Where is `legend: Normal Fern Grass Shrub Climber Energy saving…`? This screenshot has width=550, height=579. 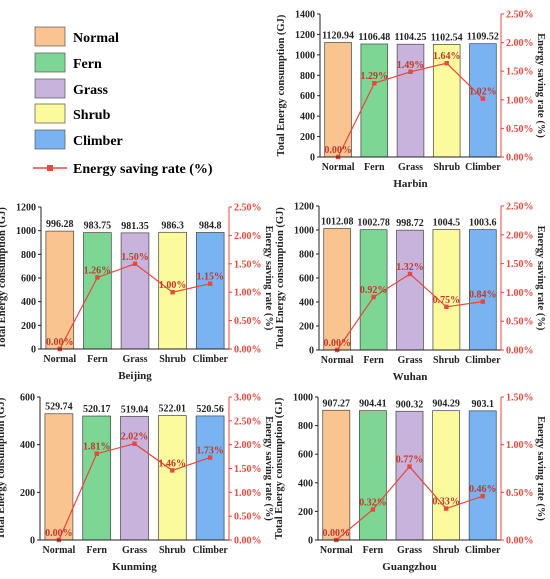
legend: Normal Fern Grass Shrub Climber Energy saving… is located at coordinates (123, 101).